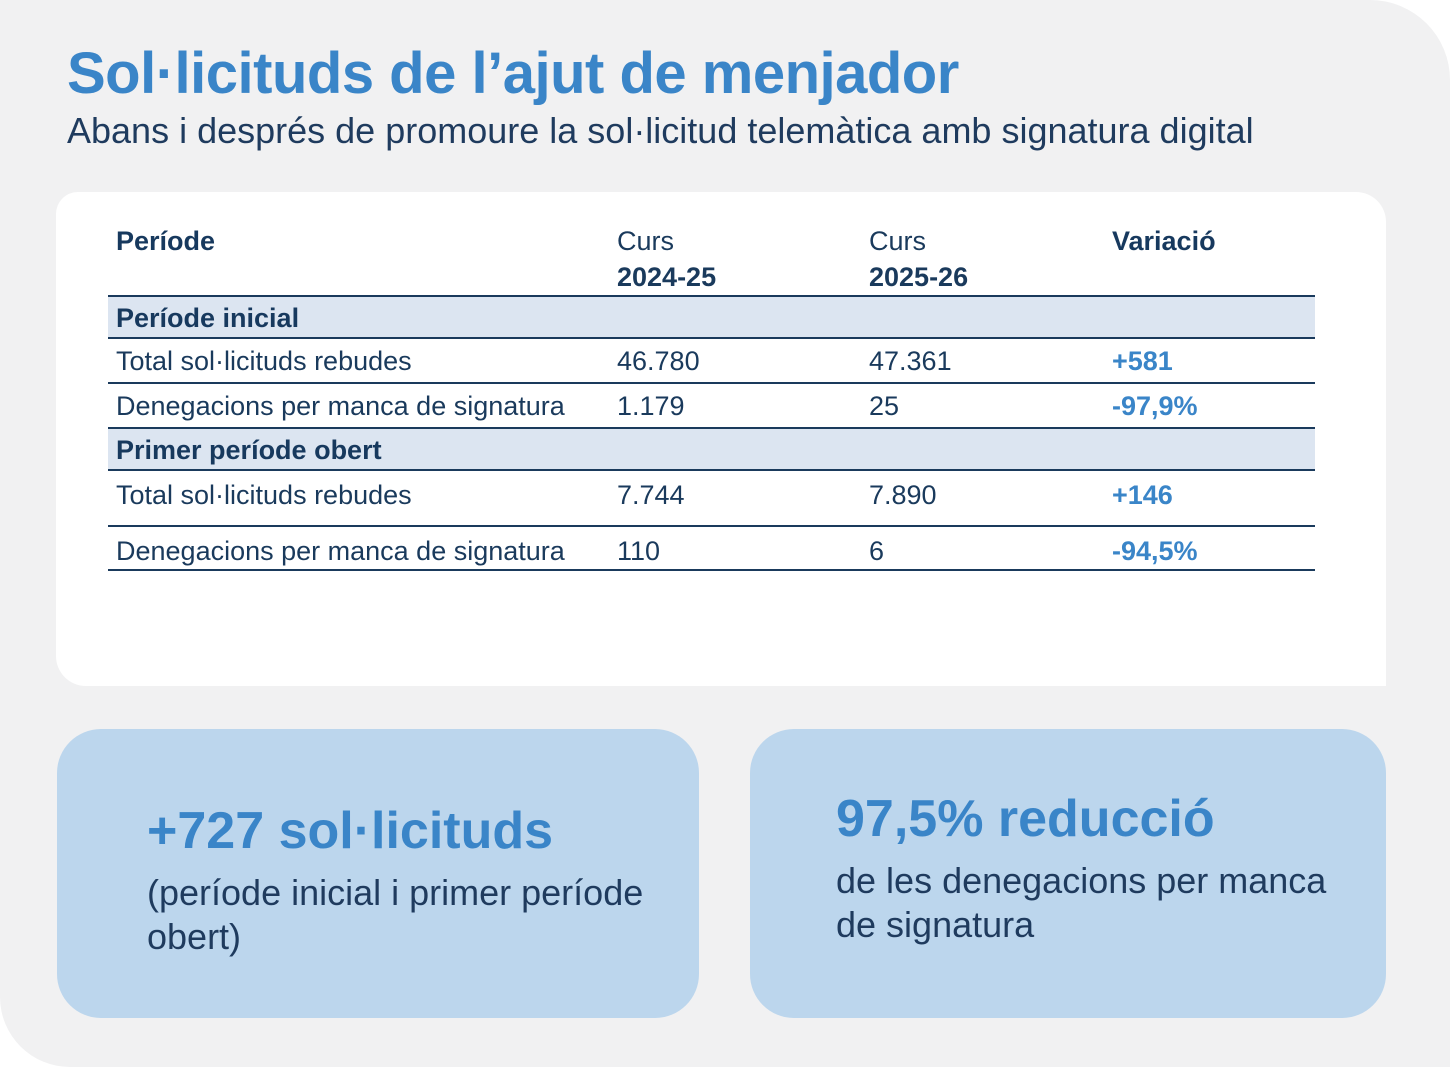 The height and width of the screenshot is (1067, 1450). I want to click on header-year: 2025-26, so click(919, 277).